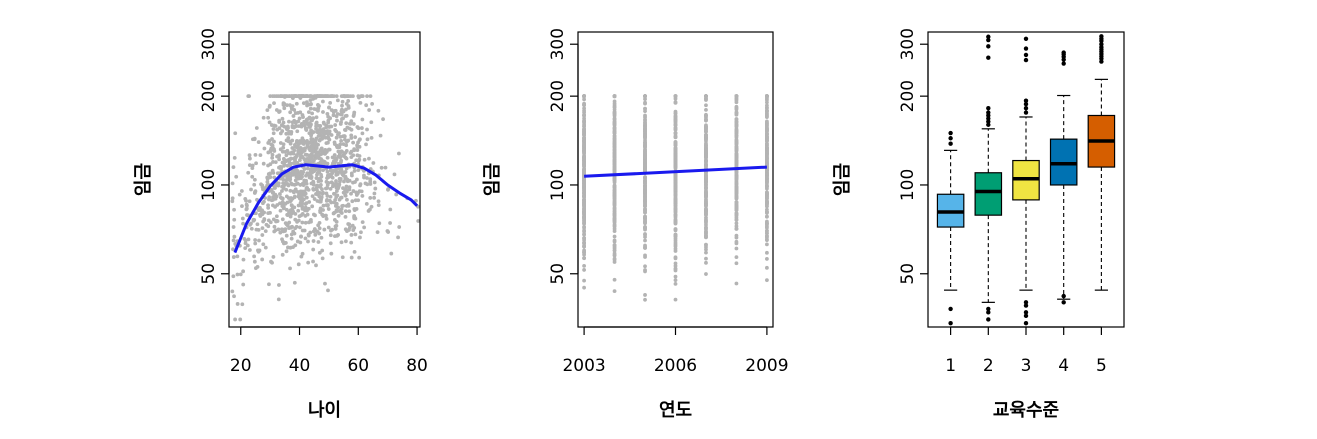 The height and width of the screenshot is (439, 1317). What do you see at coordinates (324, 410) in the screenshot?
I see `age-x-axis-title: 나이` at bounding box center [324, 410].